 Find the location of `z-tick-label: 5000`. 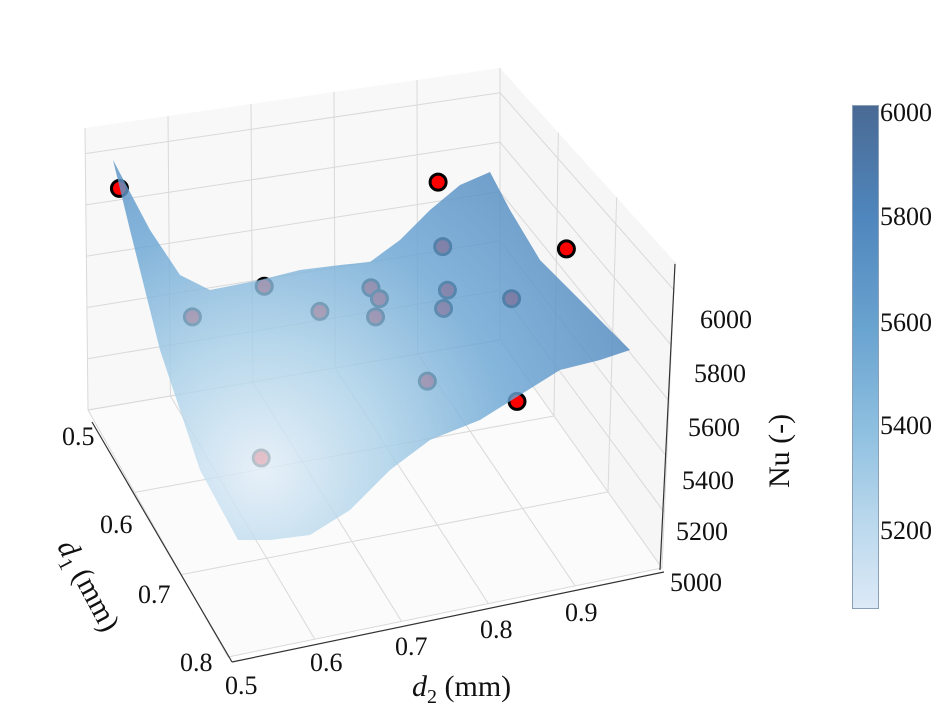

z-tick-label: 5000 is located at coordinates (696, 582).